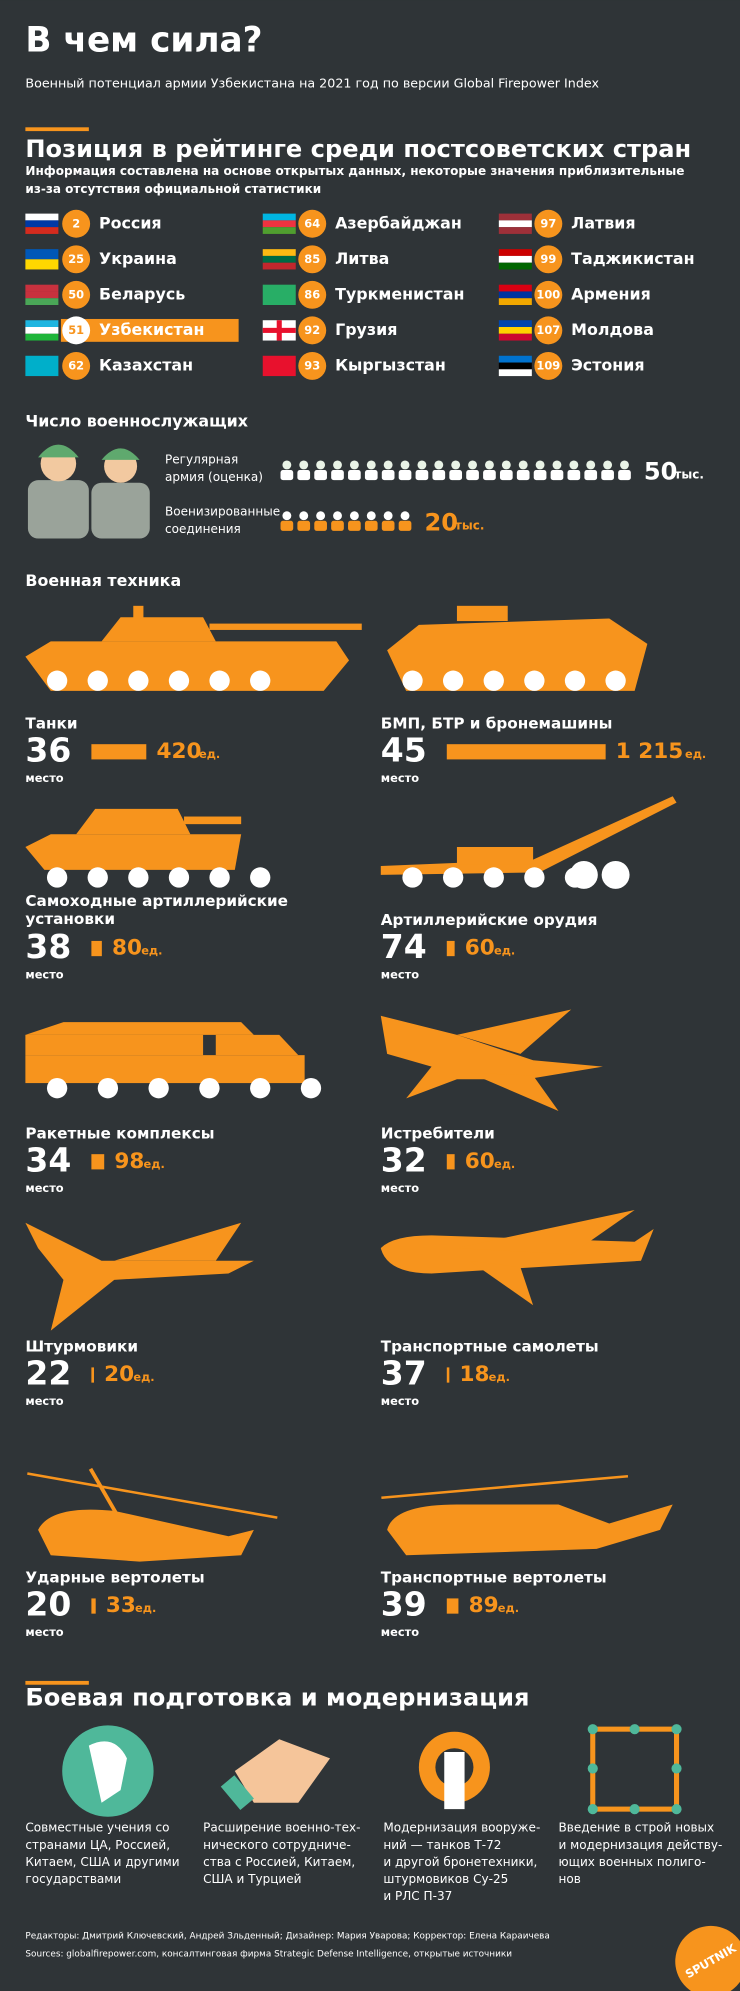 The width and height of the screenshot is (740, 1991). I want to click on rank: 97, so click(548, 223).